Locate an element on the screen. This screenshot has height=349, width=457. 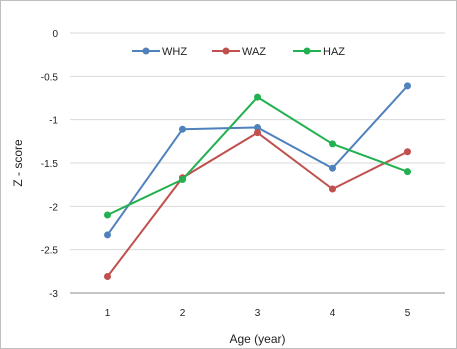
y-tick-label: -3 is located at coordinates (53, 294).